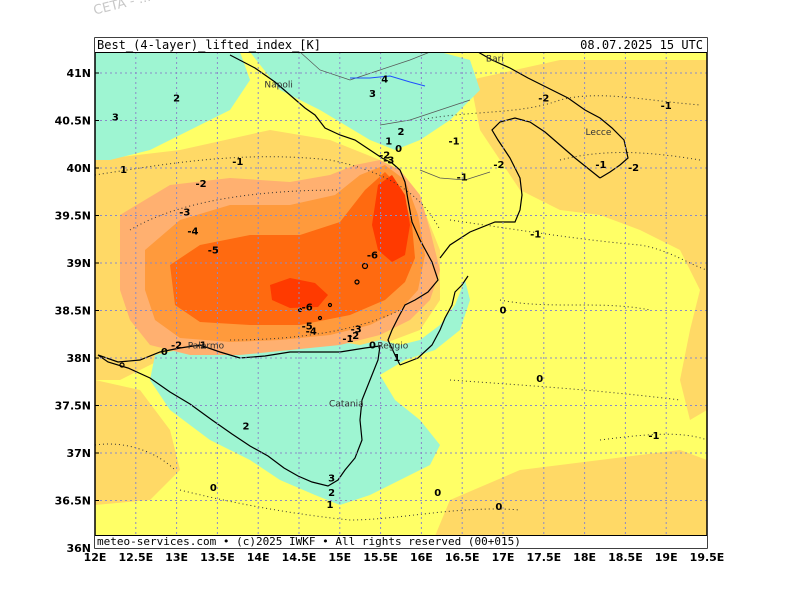 This screenshot has width=800, height=600. Describe the element at coordinates (209, 45) in the screenshot. I see `map-title: Best_(4-layer)_lifted_index_[K]` at that location.